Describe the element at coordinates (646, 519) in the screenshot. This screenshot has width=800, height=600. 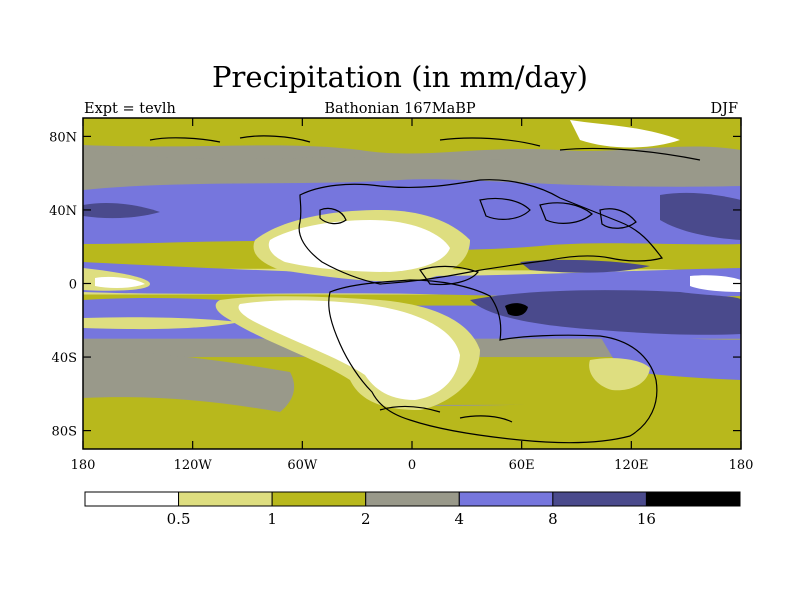
I see `colorbar-label: 16` at that location.